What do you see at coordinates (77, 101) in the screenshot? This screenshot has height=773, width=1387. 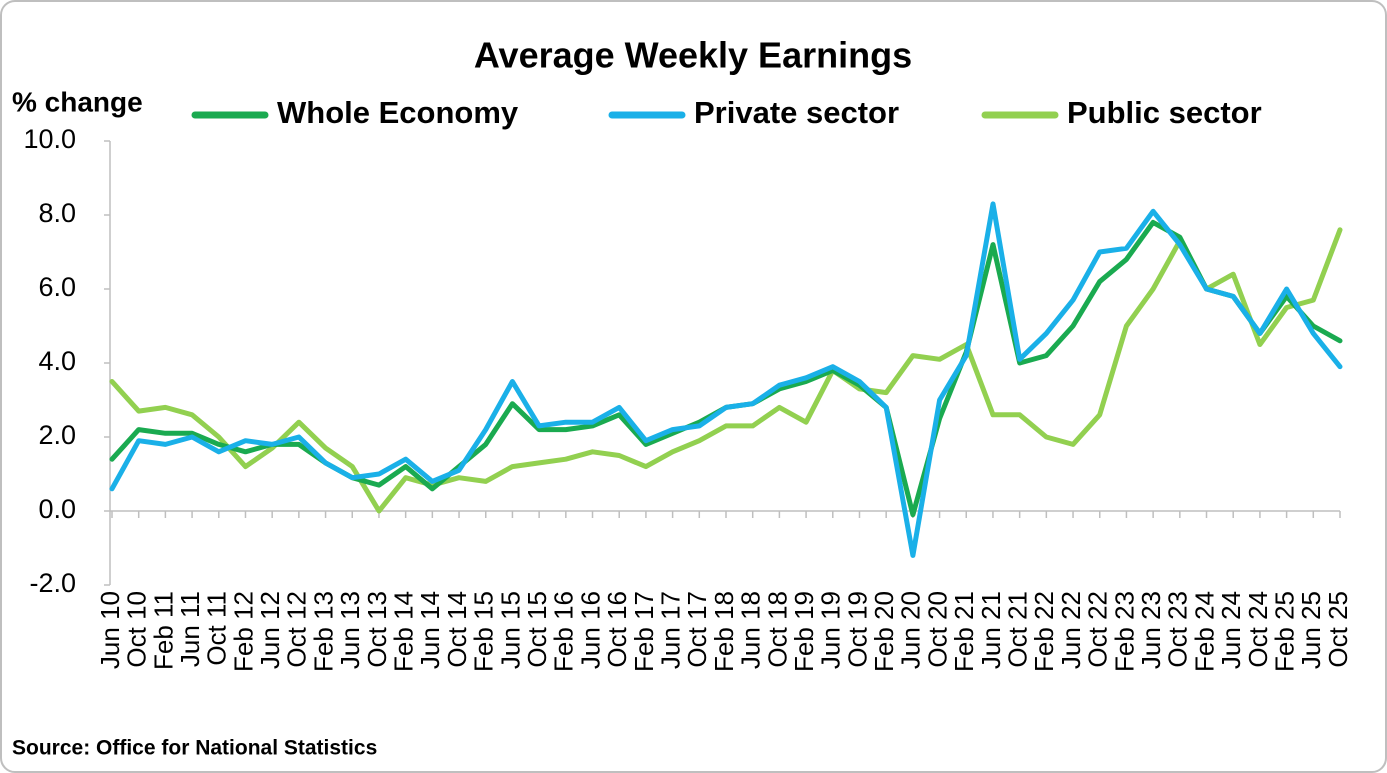 I see `y-axis-label: % change` at bounding box center [77, 101].